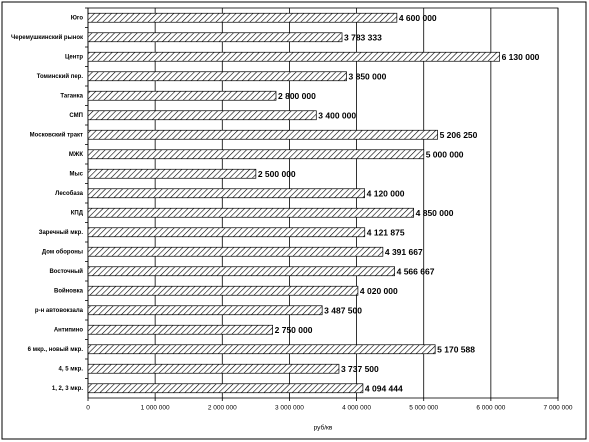  Describe the element at coordinates (294, 330) in the screenshot. I see `value-label: 2 750 000` at that location.